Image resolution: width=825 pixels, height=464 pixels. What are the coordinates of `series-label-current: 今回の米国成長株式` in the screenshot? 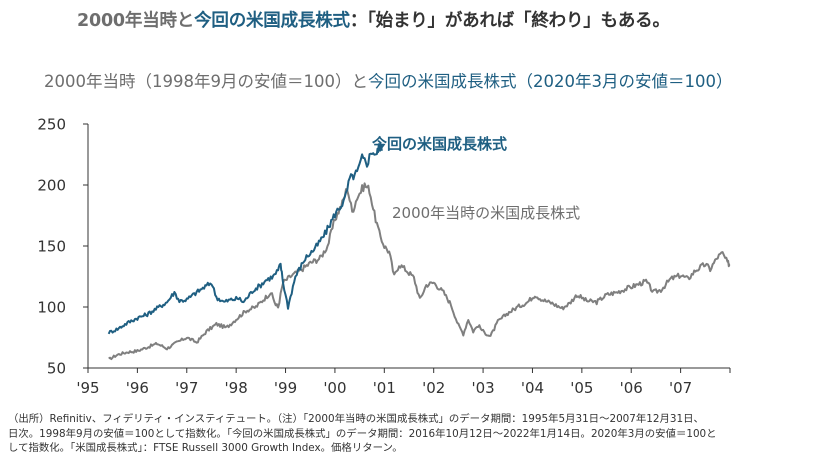 It's located at (439, 144).